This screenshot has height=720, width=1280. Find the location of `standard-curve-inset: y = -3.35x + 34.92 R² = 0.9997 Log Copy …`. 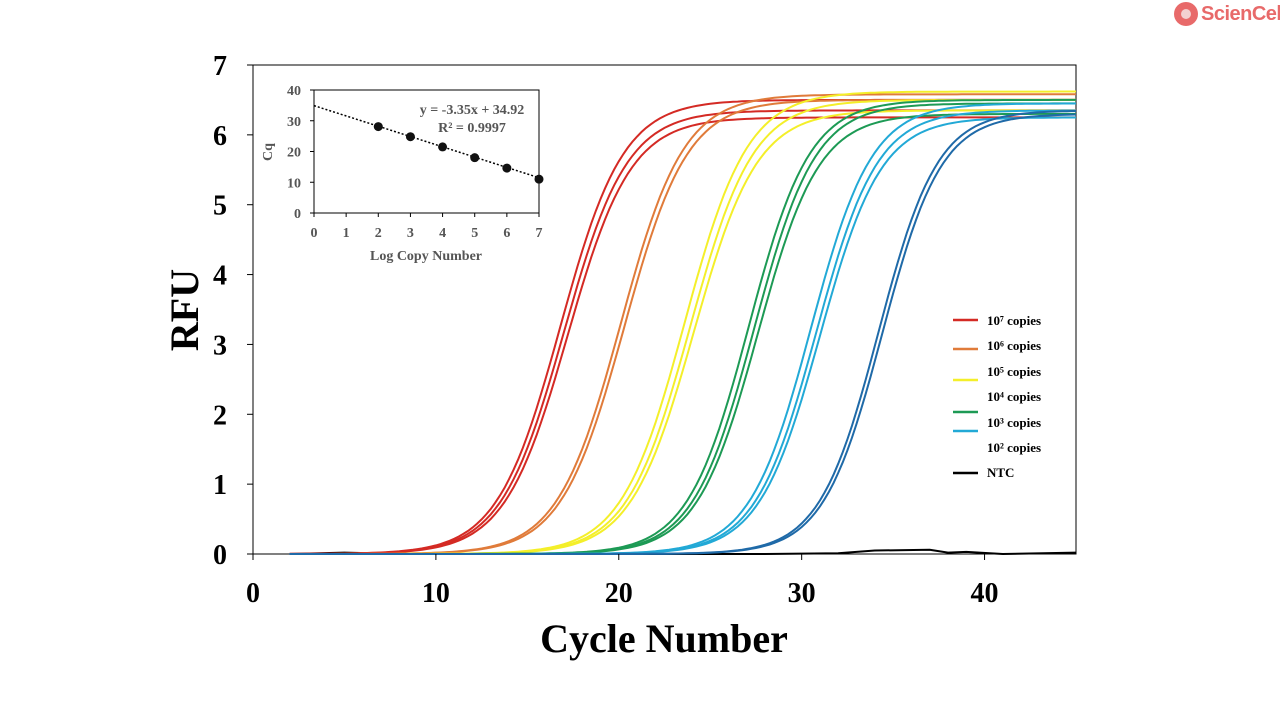

standard-curve-inset: y = -3.35x + 34.92 R² = 0.9997 Log Copy … is located at coordinates (402, 174).